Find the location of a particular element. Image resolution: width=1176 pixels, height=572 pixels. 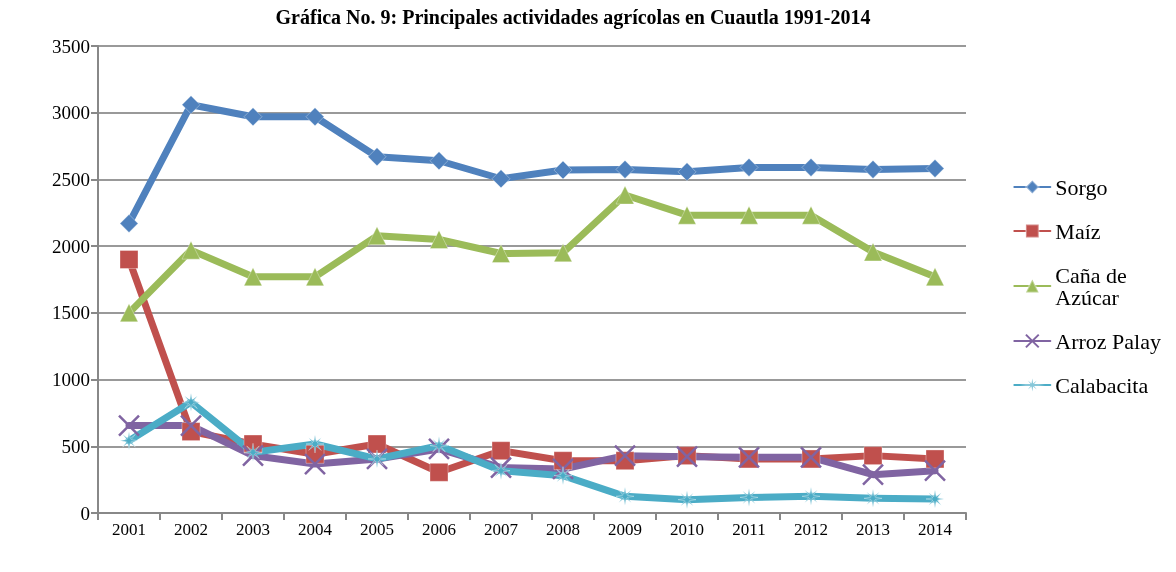

y-tick-label: 2500 is located at coordinates (71, 179).